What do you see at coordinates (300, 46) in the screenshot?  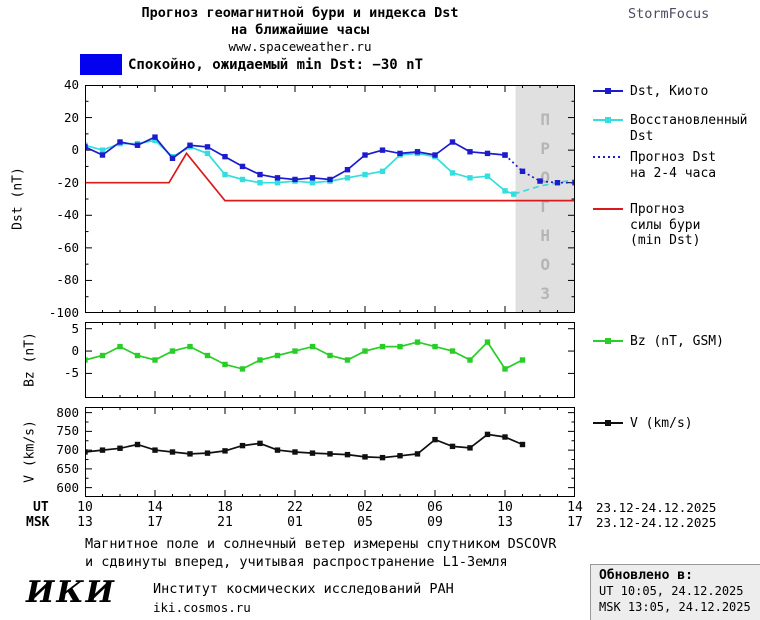 I see `spaceweather-url: www.spaceweather.ru` at bounding box center [300, 46].